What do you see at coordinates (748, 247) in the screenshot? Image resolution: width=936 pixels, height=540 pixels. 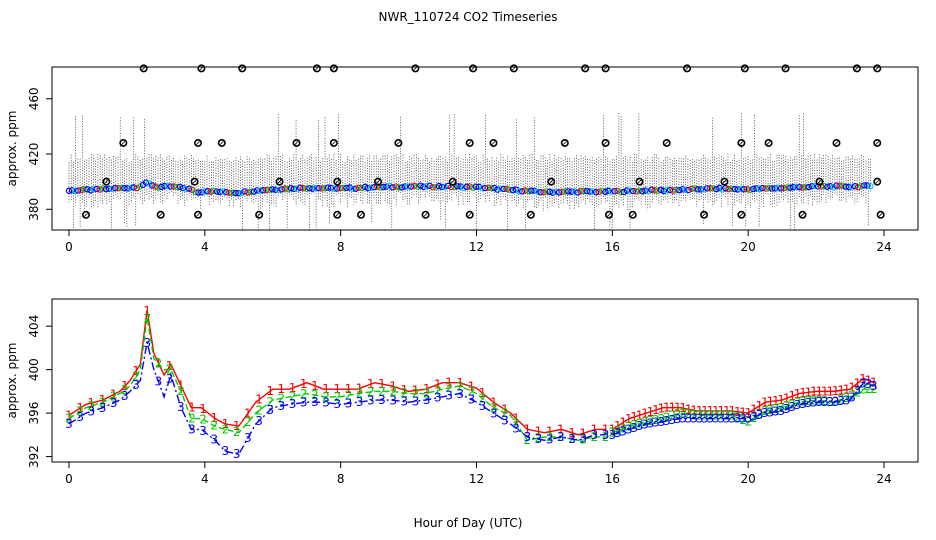 I see `x-tick-label: 20` at bounding box center [748, 247].